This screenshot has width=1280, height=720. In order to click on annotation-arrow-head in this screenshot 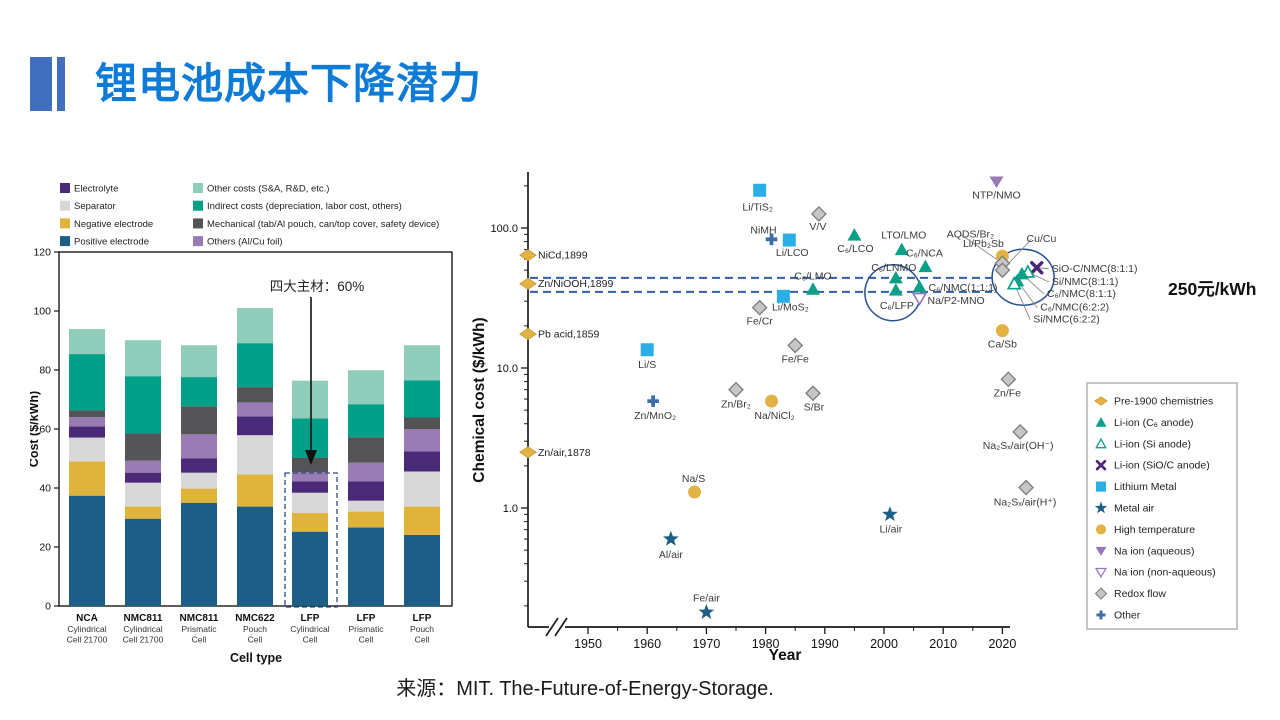, I will do `click(311, 457)`.